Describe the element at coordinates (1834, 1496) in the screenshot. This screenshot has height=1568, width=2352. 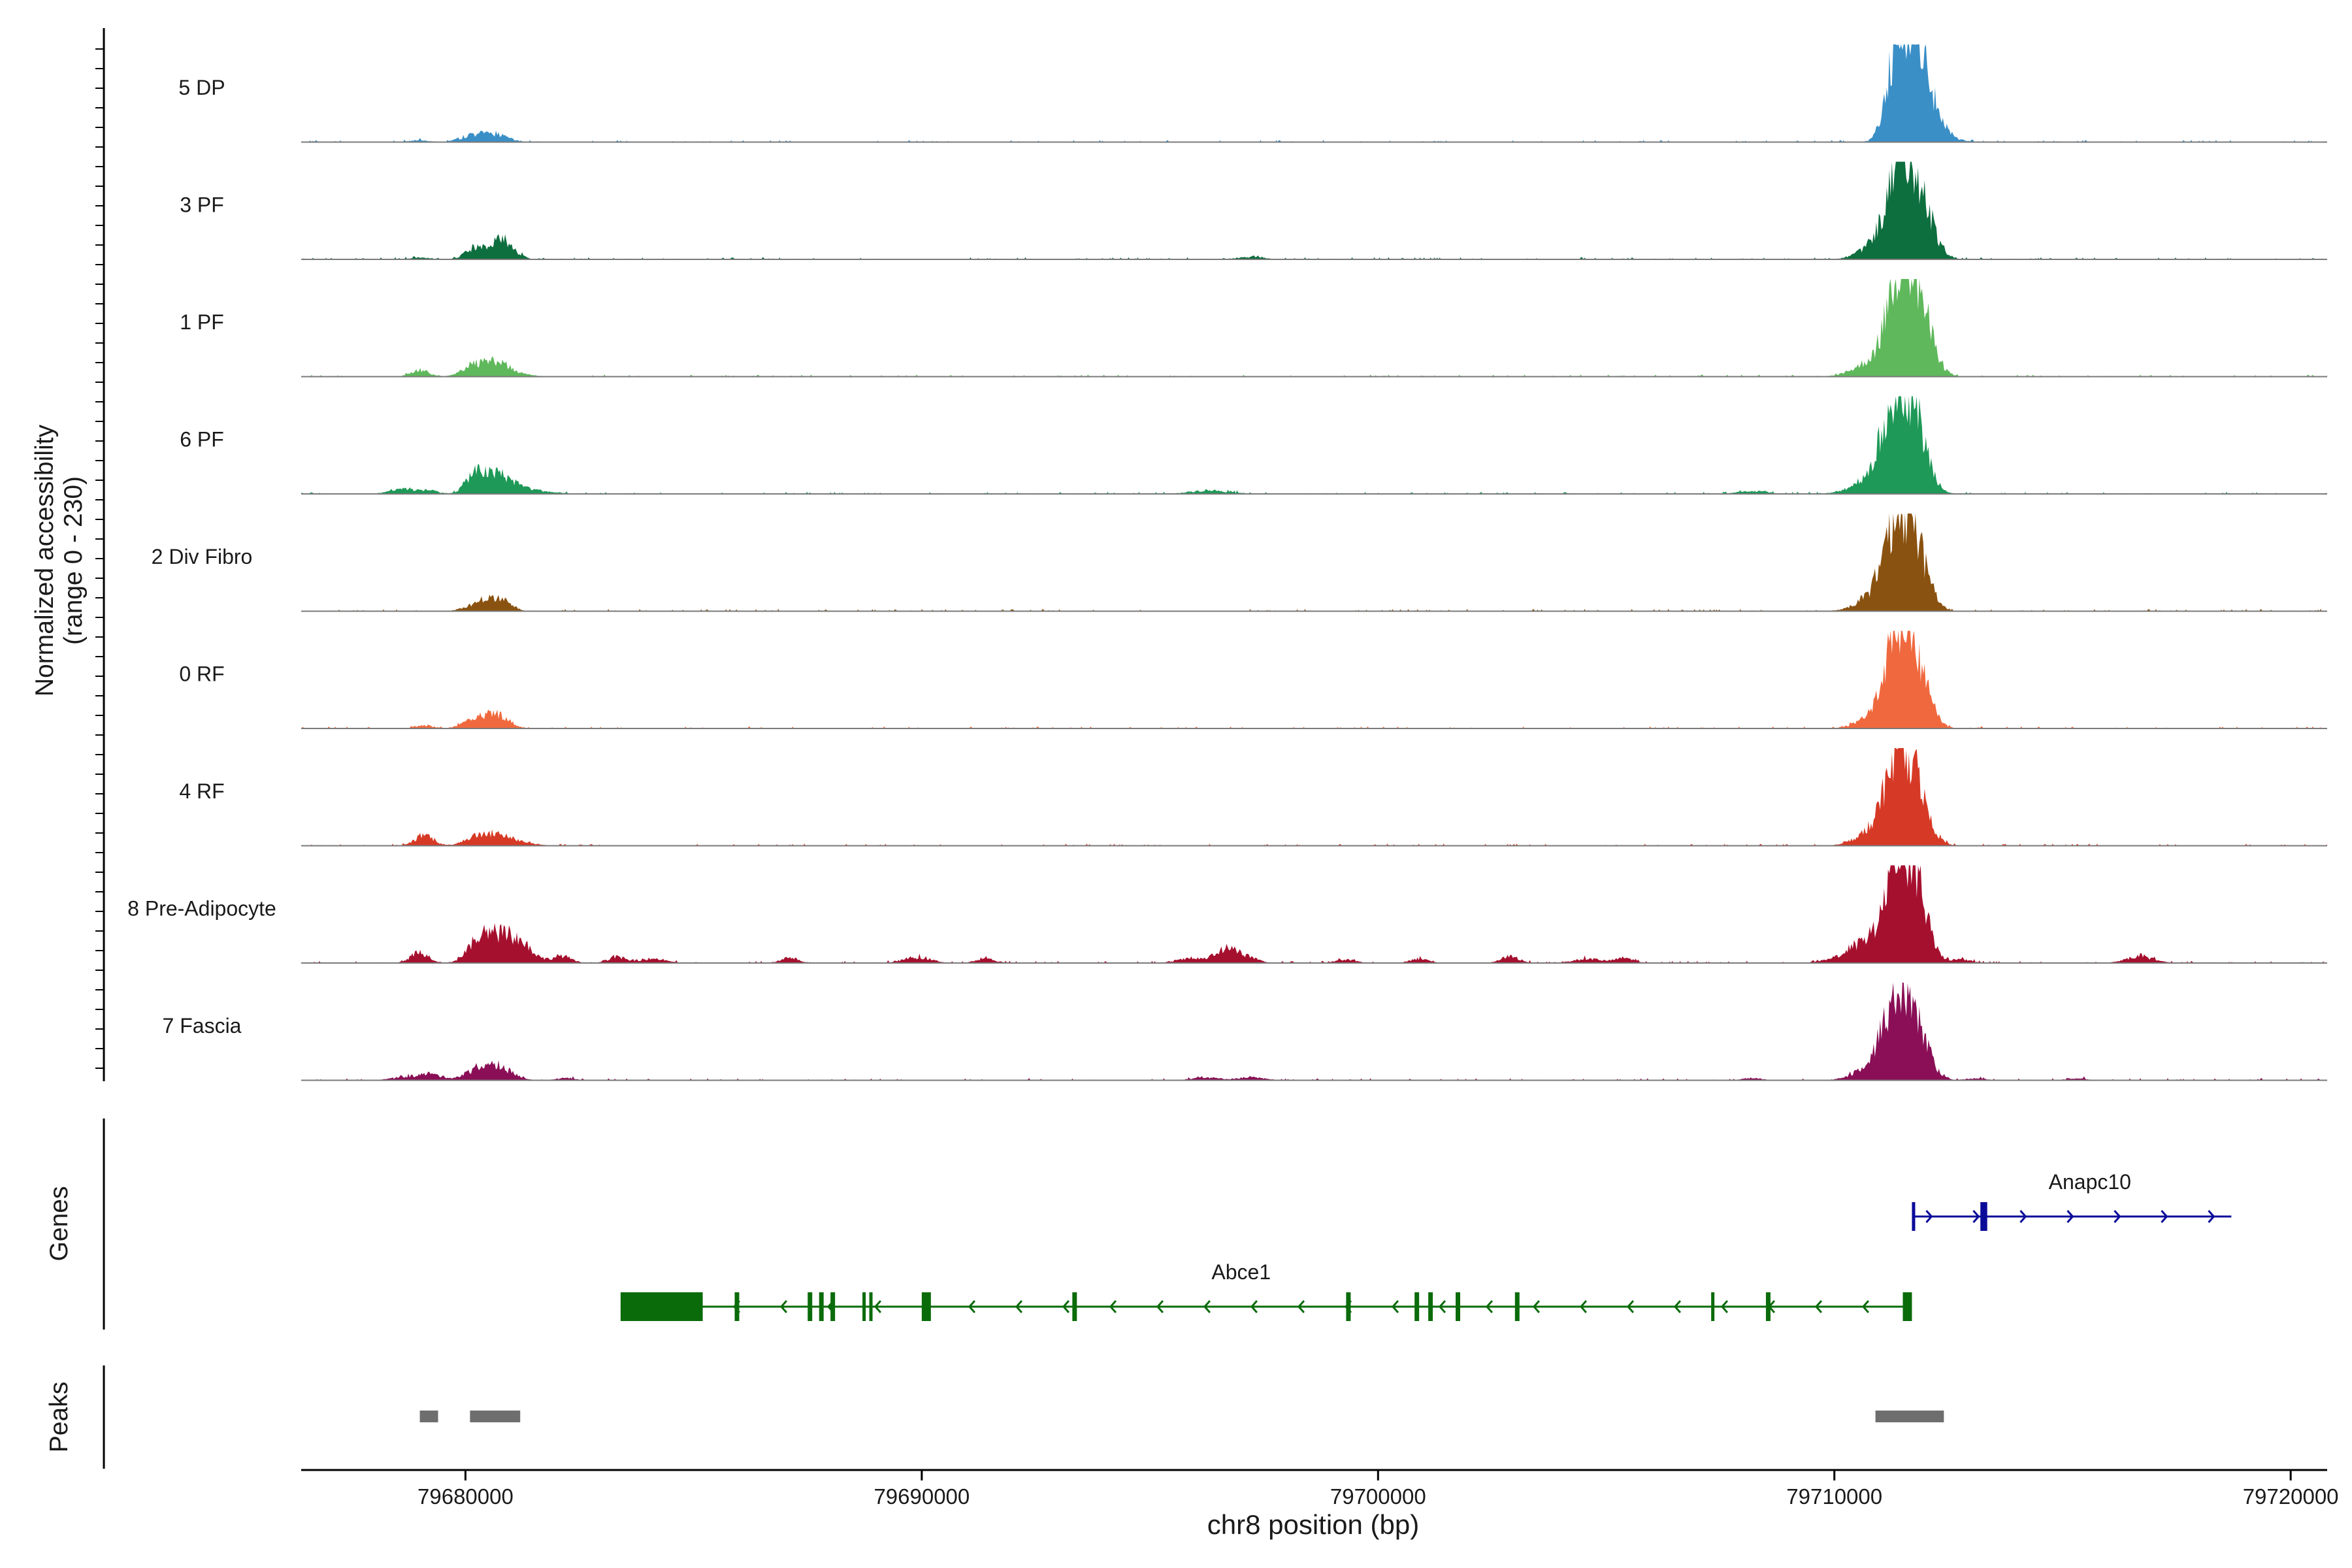
I see `x-tick-label: 79710000` at that location.